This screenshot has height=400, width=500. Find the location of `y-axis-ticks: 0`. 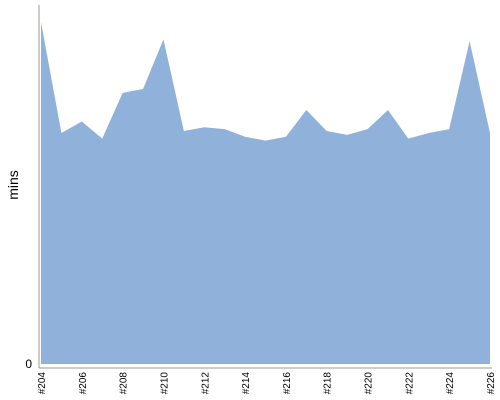

y-axis-ticks: 0 is located at coordinates (28, 364).